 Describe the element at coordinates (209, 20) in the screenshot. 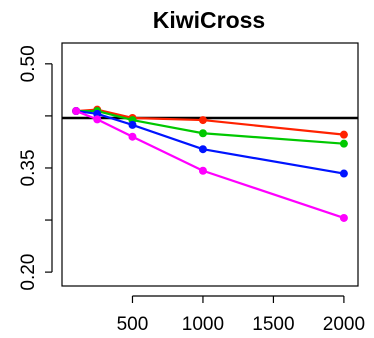

I see `chart-title: KiwiCross` at that location.